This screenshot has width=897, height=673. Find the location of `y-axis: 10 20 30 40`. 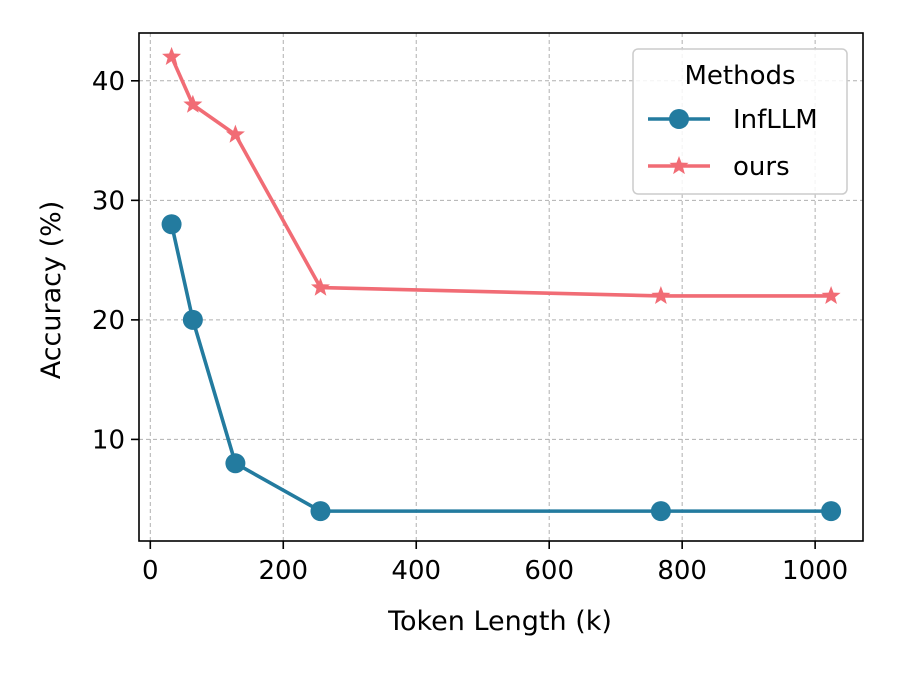

y-axis: 10 20 30 40 is located at coordinates (115, 261).